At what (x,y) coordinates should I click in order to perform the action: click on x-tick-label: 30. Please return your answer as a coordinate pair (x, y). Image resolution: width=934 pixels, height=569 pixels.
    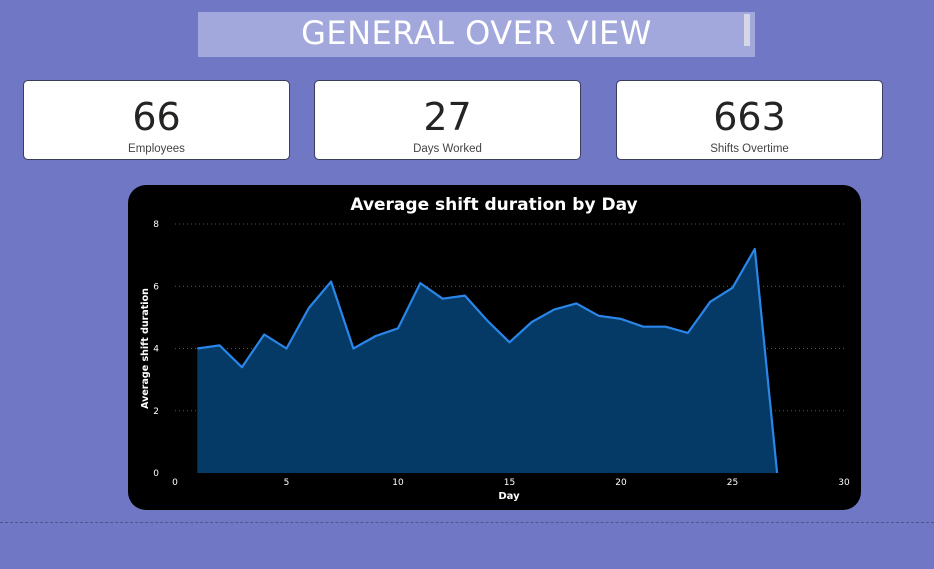
    Looking at the image, I should click on (844, 483).